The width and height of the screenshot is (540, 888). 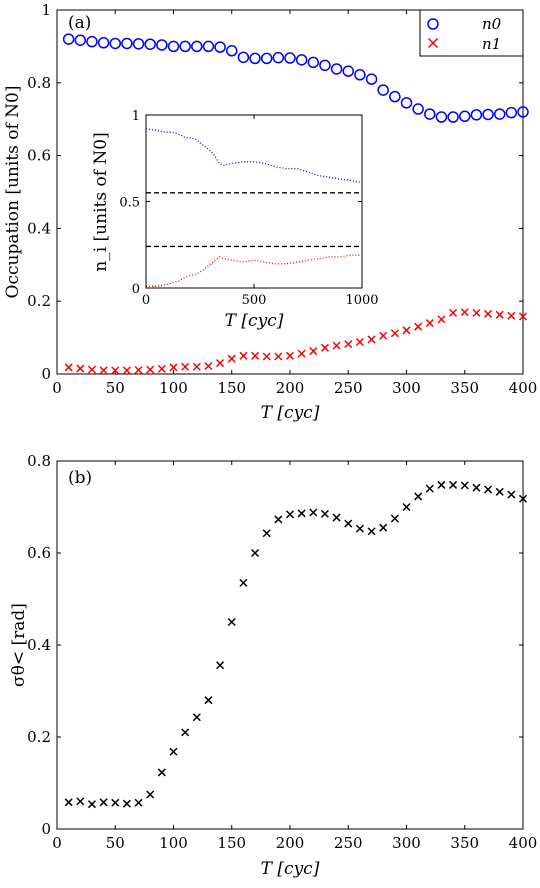 I want to click on legend-n1-label: n1, so click(x=491, y=44).